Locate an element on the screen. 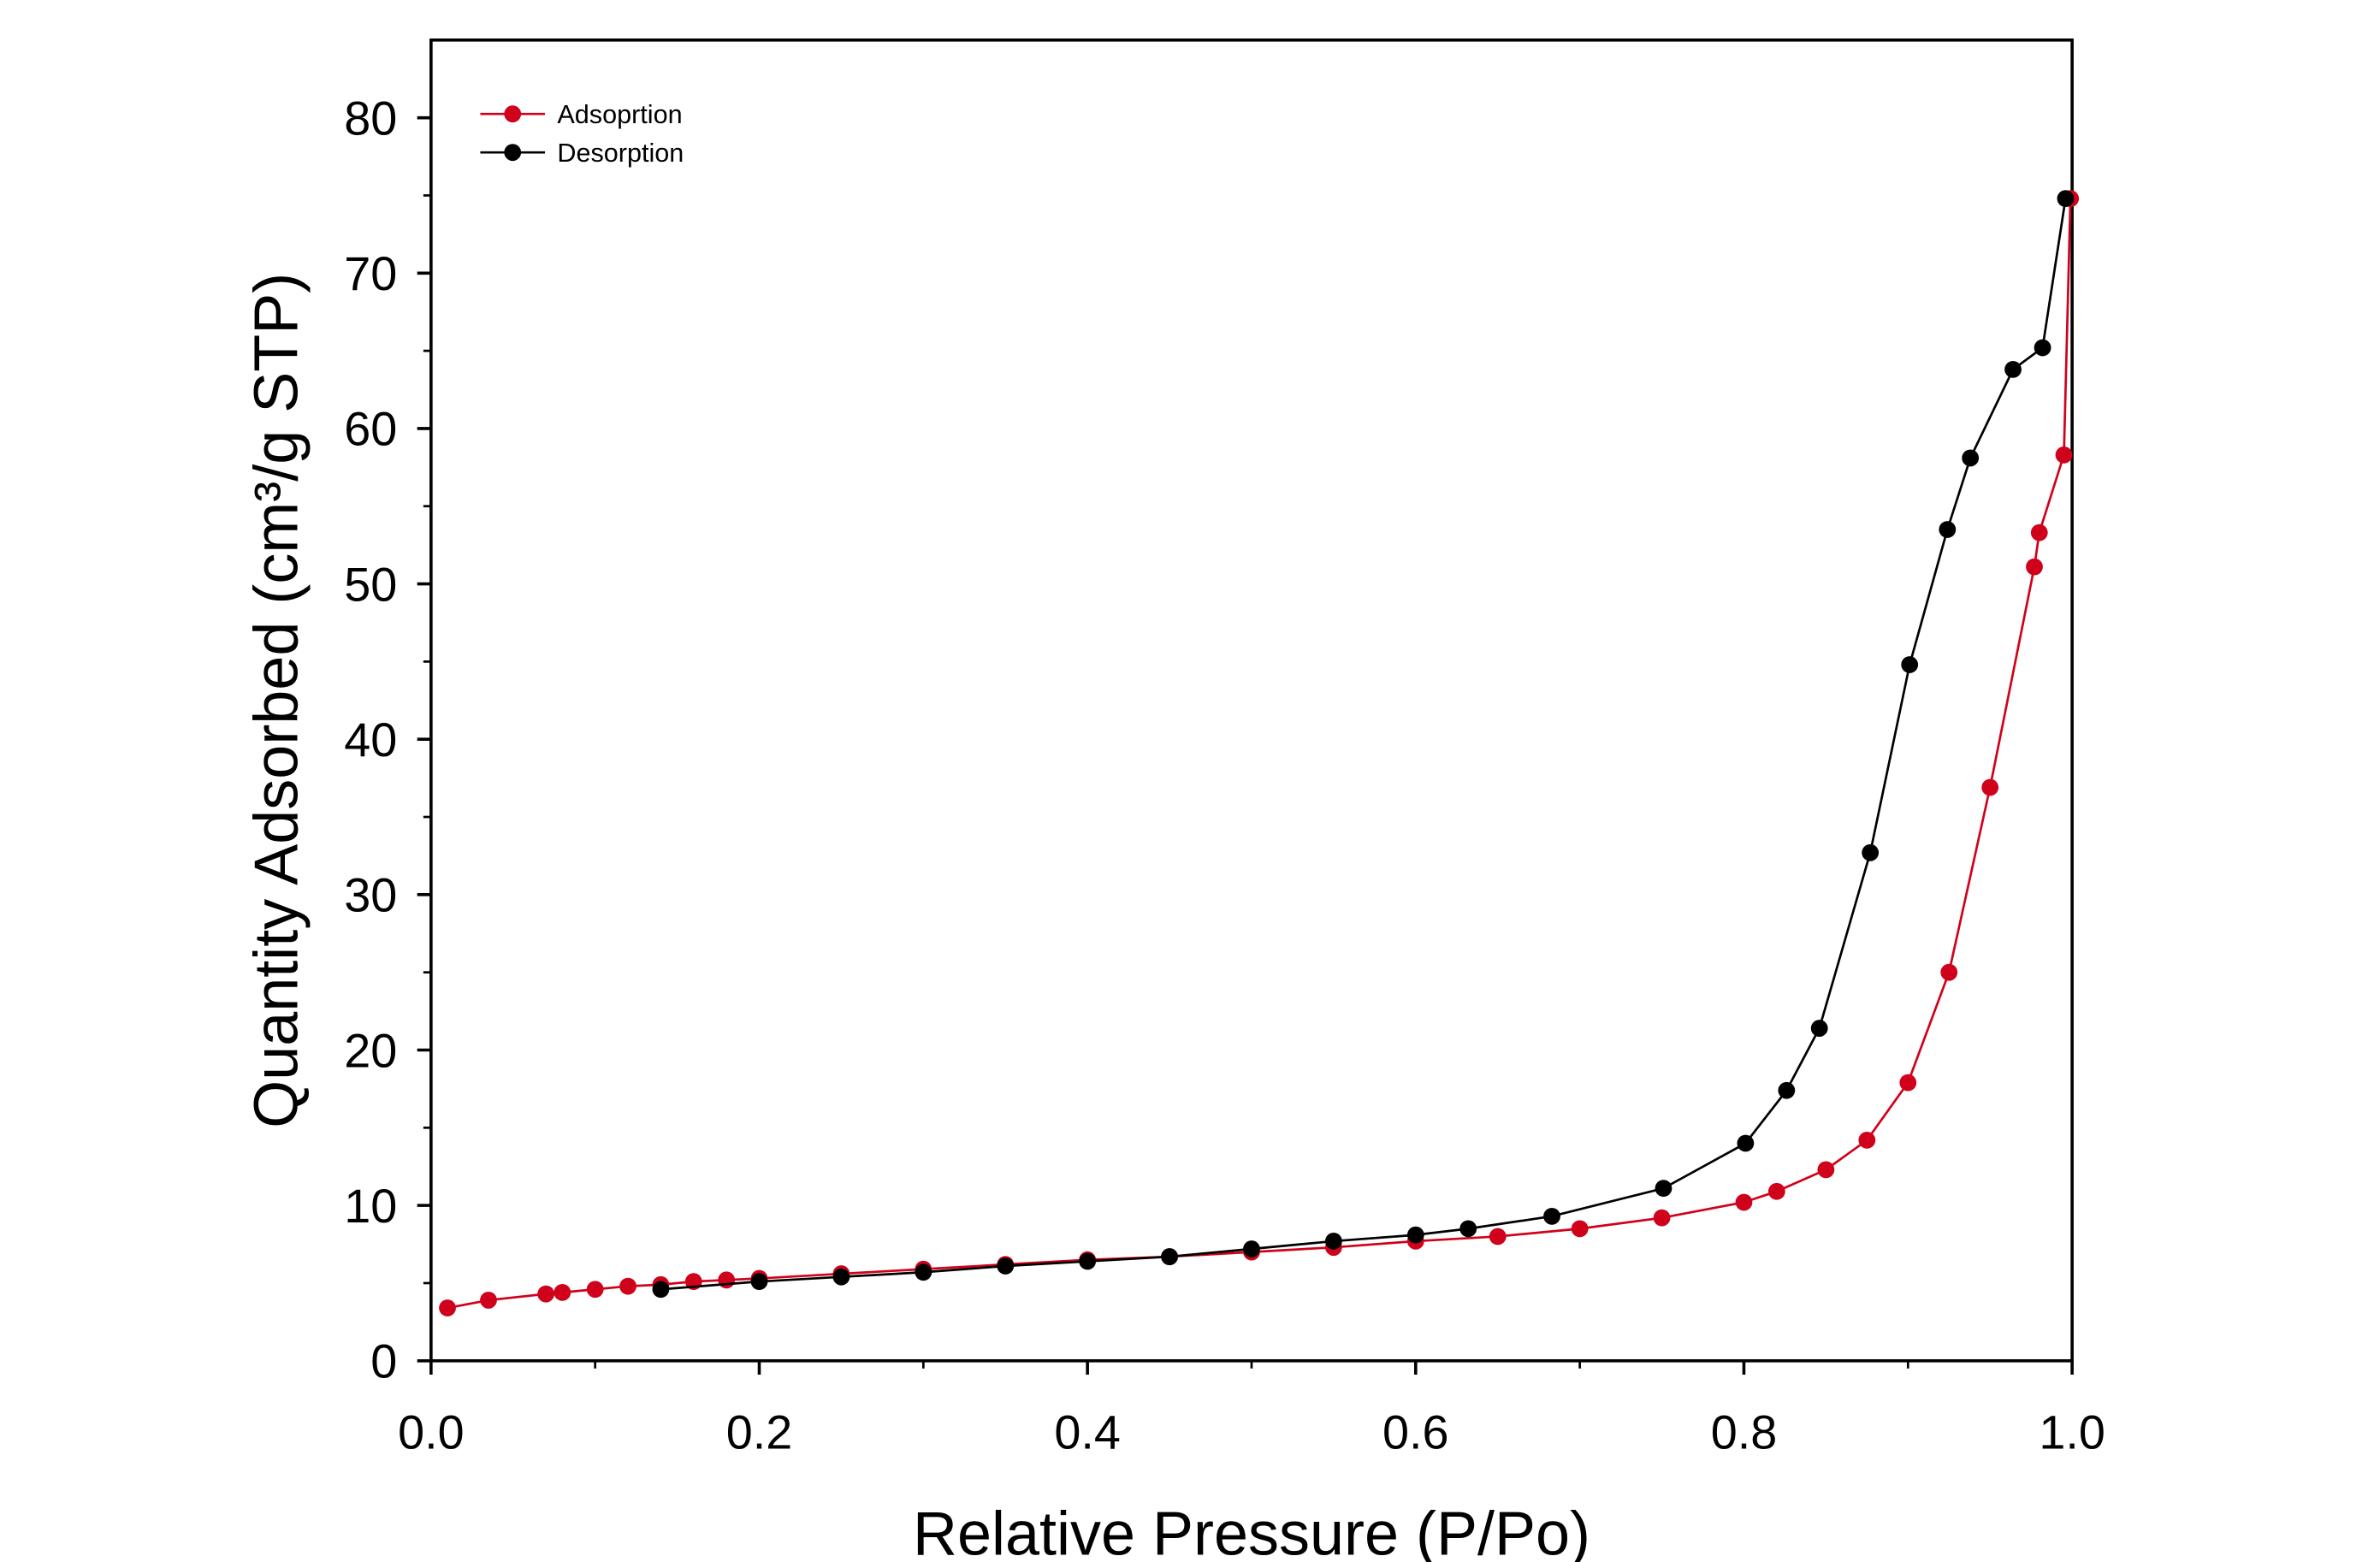 This screenshot has height=1562, width=2380. x-tick-label: 0.0 is located at coordinates (431, 1431).